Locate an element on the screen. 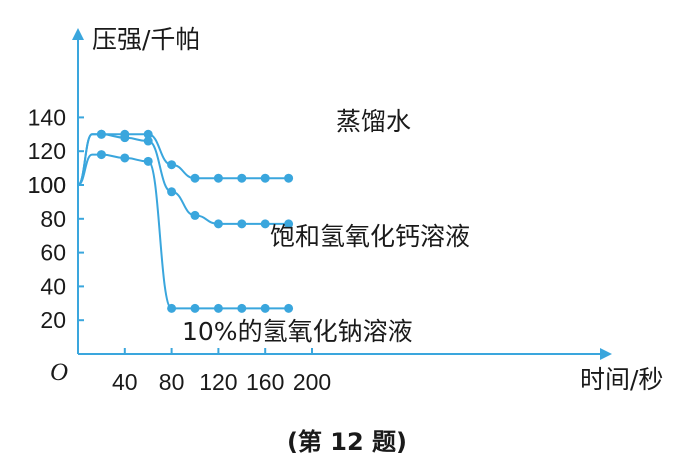 Image resolution: width=694 pixels, height=465 pixels. x-tick-label: 200 is located at coordinates (312, 382).